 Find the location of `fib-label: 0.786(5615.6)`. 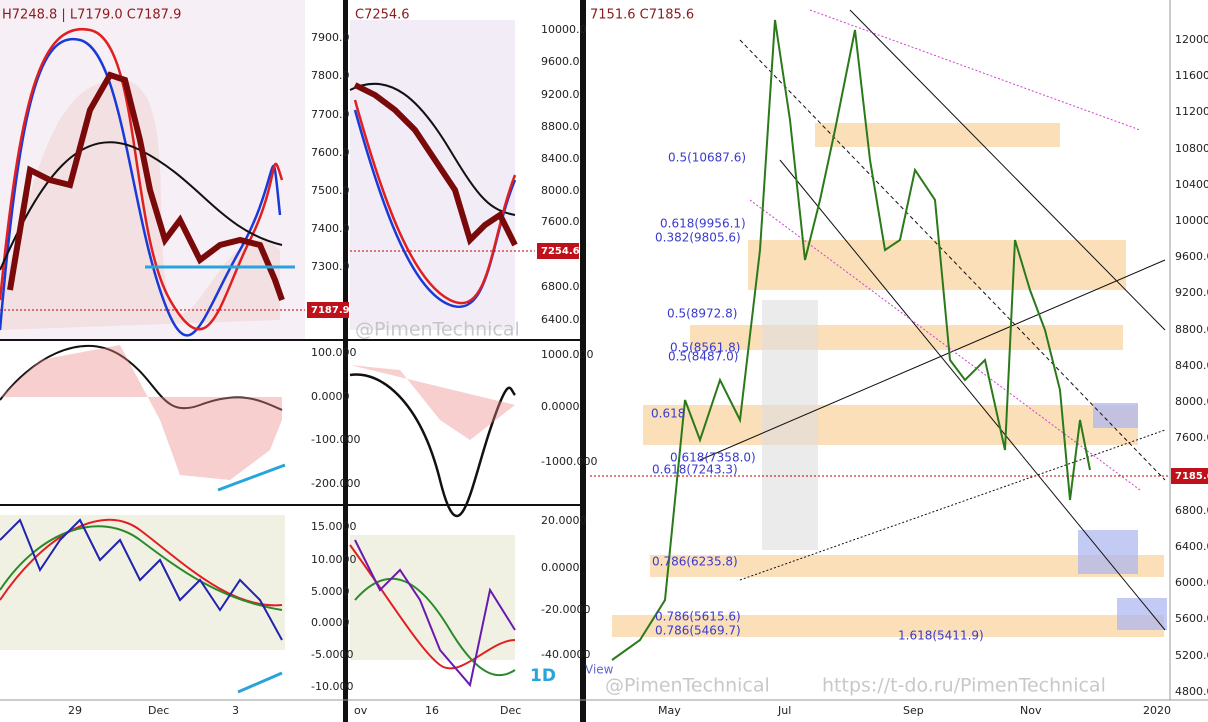

fib-label: 0.786(5615.6) is located at coordinates (698, 617).